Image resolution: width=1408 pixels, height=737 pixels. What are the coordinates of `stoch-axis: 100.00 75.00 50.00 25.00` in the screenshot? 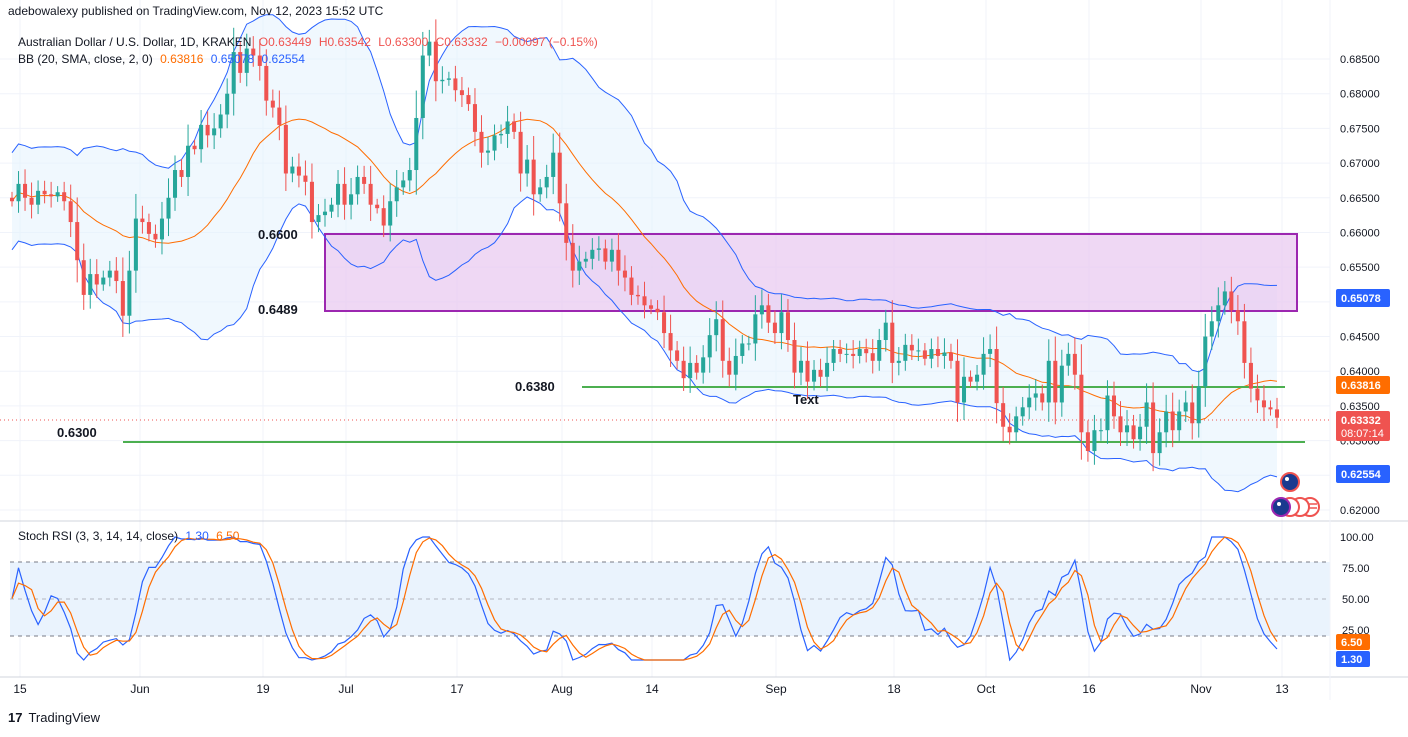 It's located at (1357, 584).